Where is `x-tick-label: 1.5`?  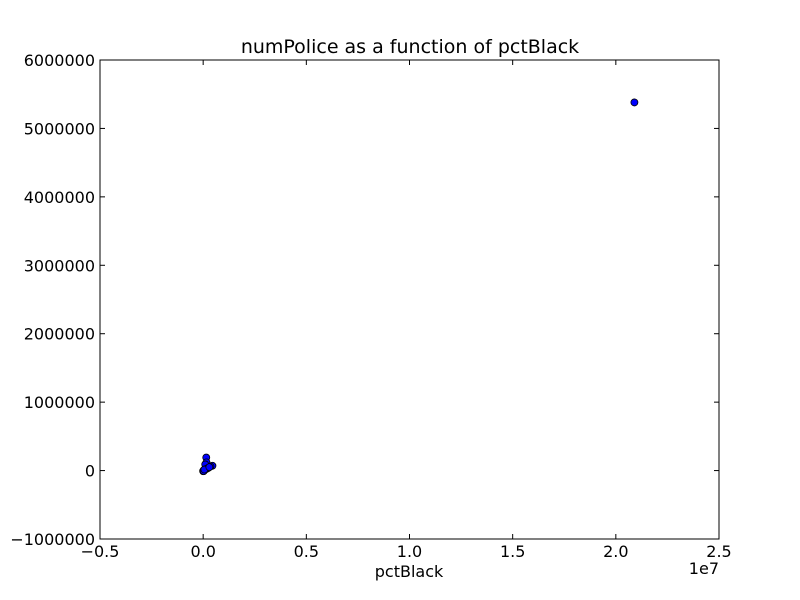 x-tick-label: 1.5 is located at coordinates (512, 551).